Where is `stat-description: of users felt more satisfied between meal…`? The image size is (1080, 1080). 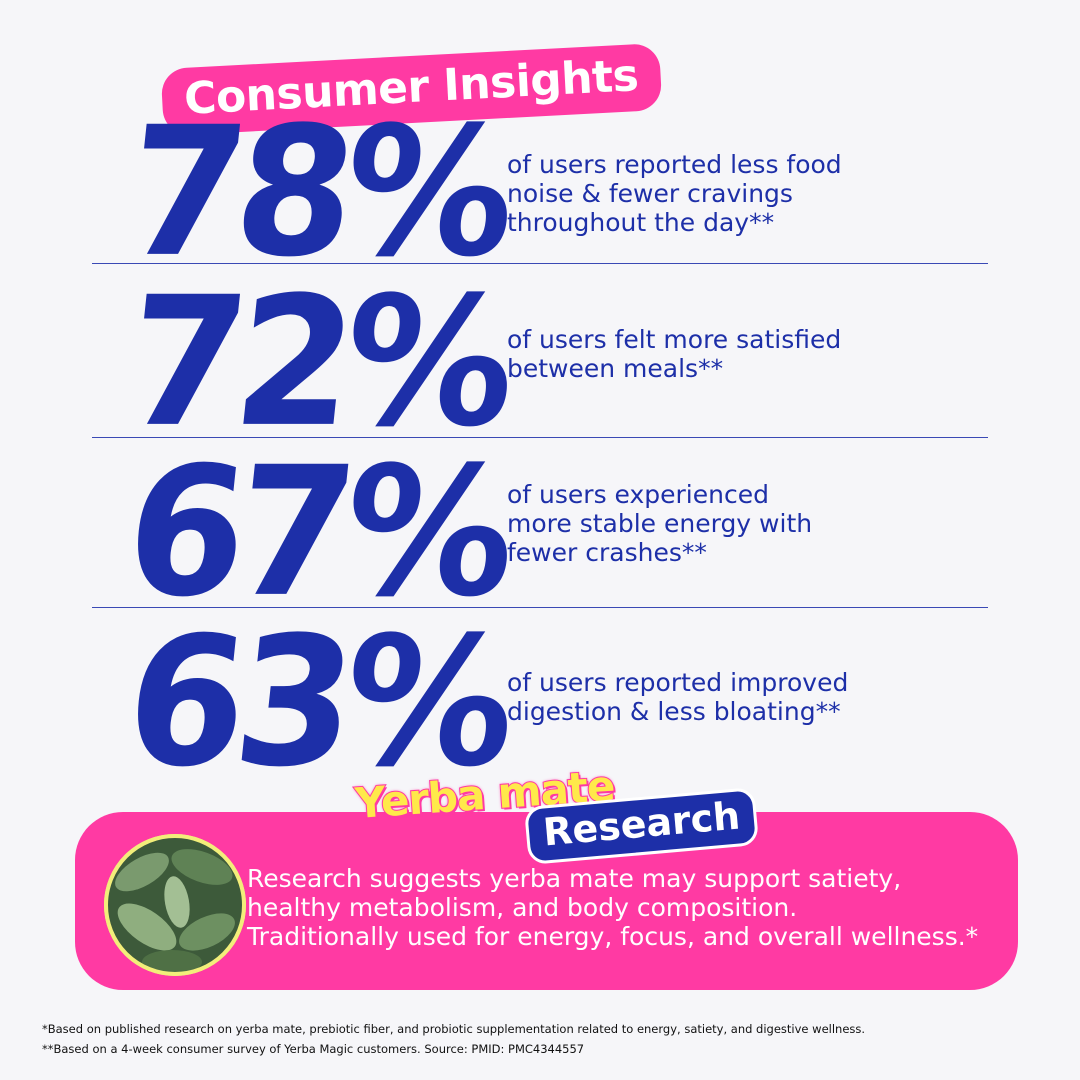
stat-description: of users felt more satisfied between meal… is located at coordinates (674, 354).